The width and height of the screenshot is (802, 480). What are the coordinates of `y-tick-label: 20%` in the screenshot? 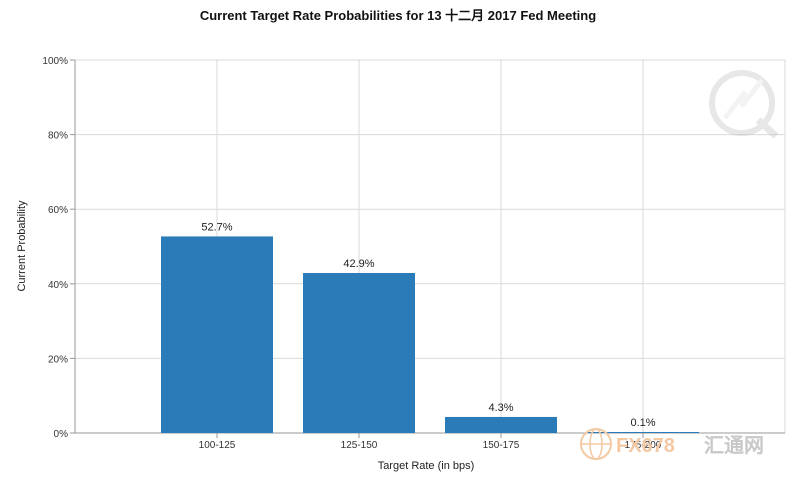 It's located at (58, 359).